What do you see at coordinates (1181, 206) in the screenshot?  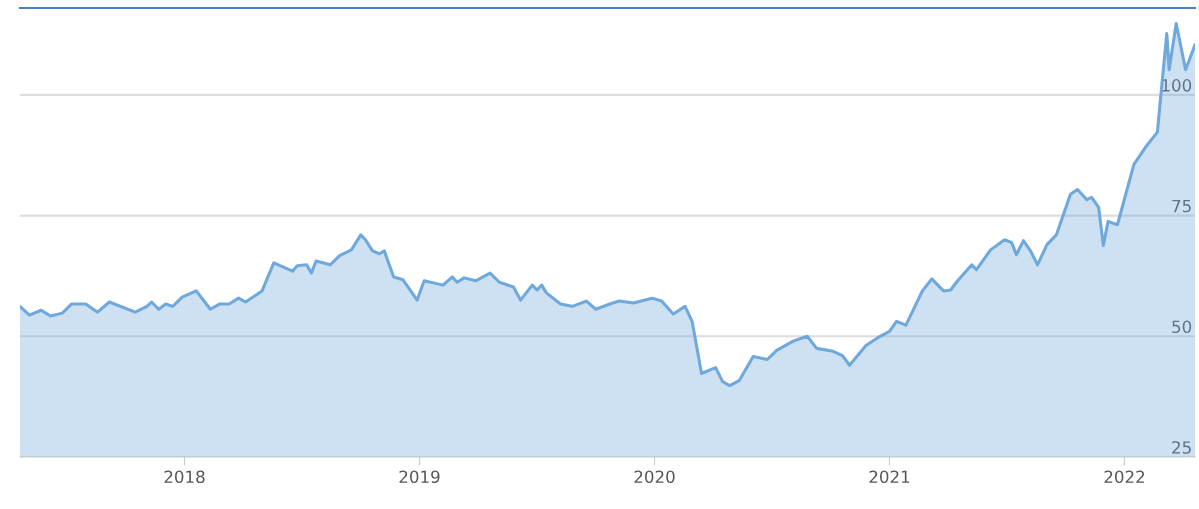 I see `y-tick-label: 75` at bounding box center [1181, 206].